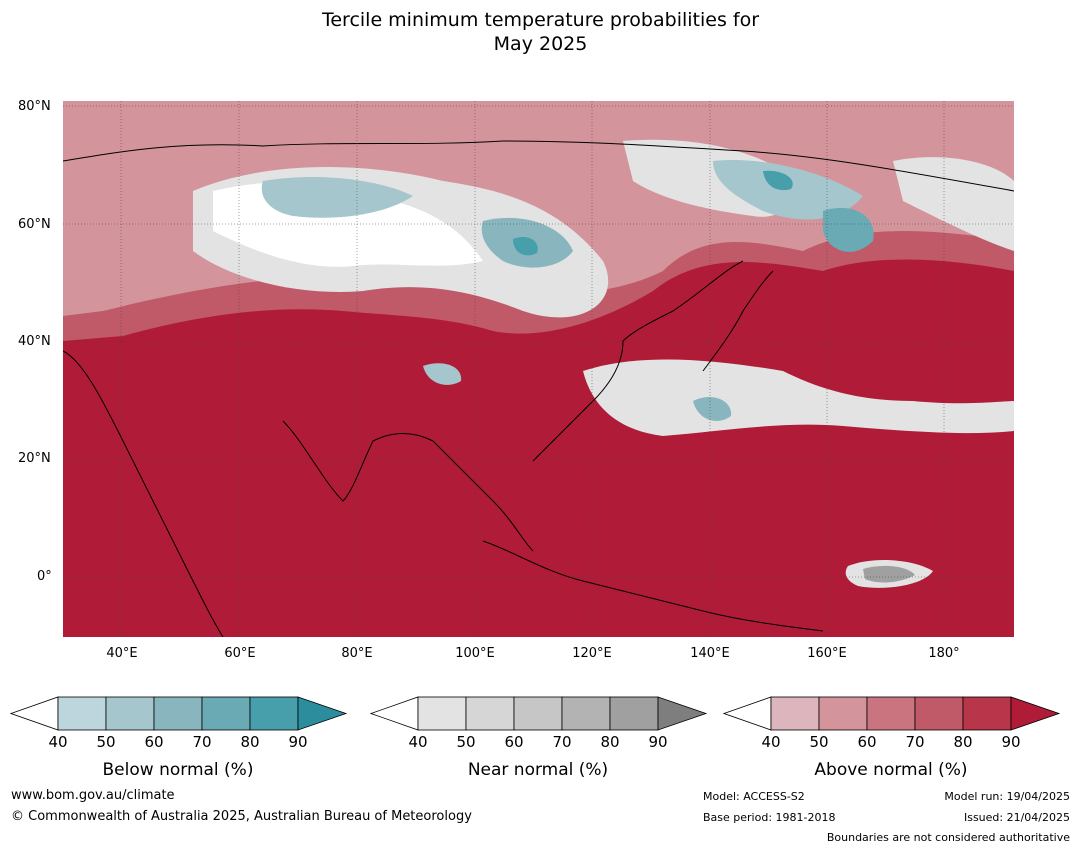 This screenshot has width=1081, height=850. I want to click on above-normal-title: Above normal (%), so click(891, 770).